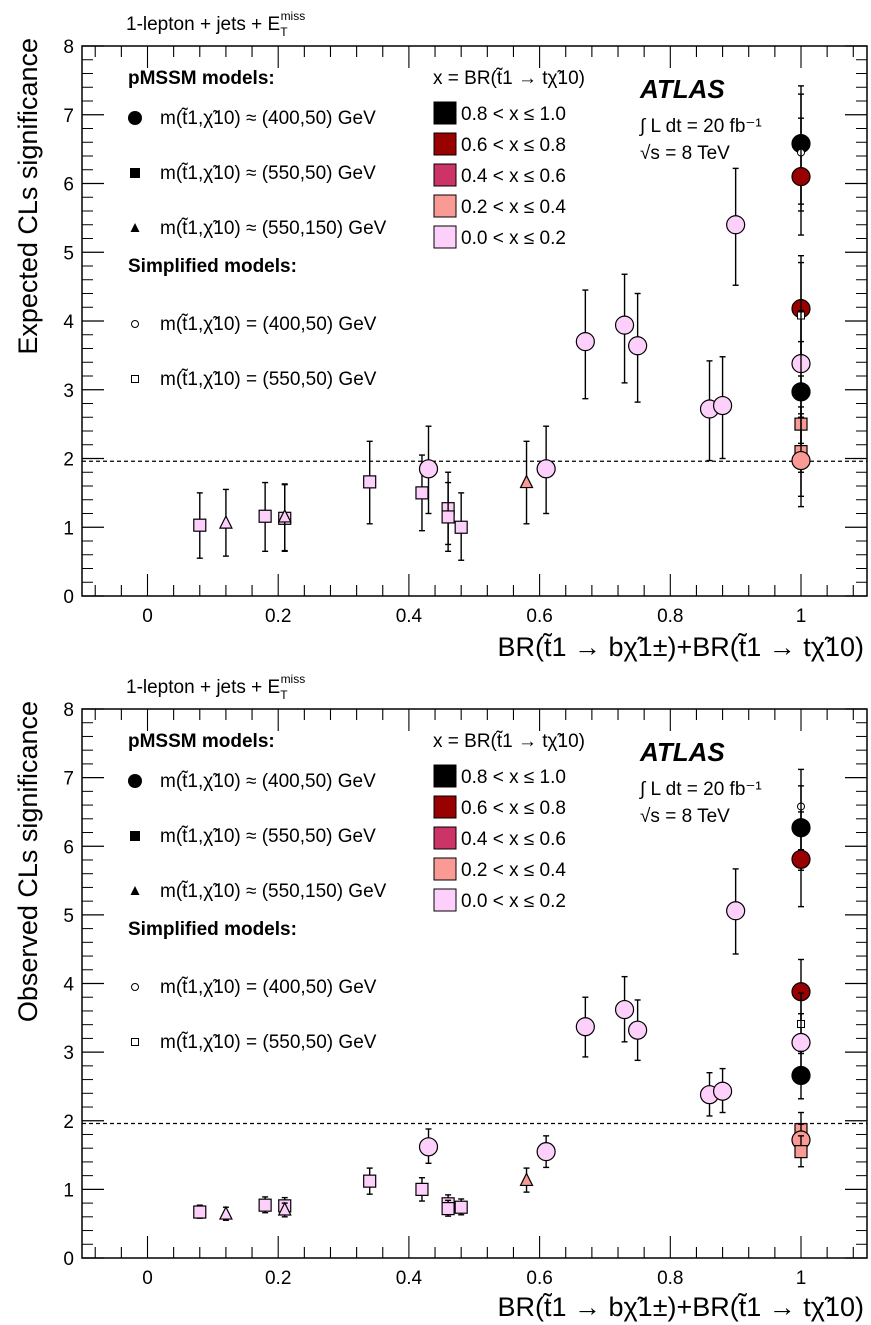 The height and width of the screenshot is (1325, 871). What do you see at coordinates (513, 114) in the screenshot?
I see `legend-bin-label: 0.8 < x ≤ 1.0` at bounding box center [513, 114].